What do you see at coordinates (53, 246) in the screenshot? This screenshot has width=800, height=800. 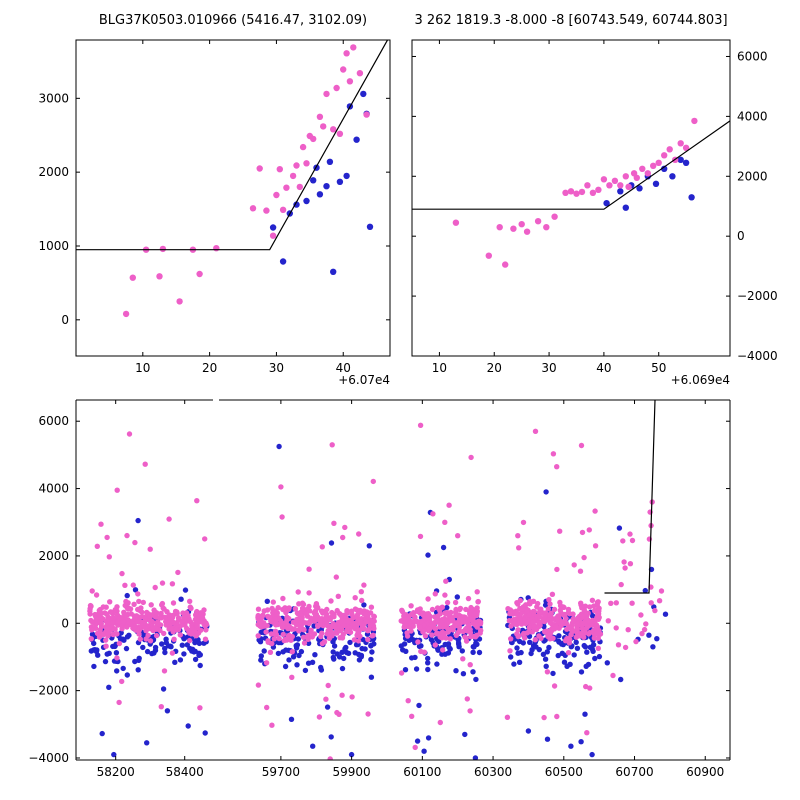 I see `svg-text: 1000` at bounding box center [53, 246].